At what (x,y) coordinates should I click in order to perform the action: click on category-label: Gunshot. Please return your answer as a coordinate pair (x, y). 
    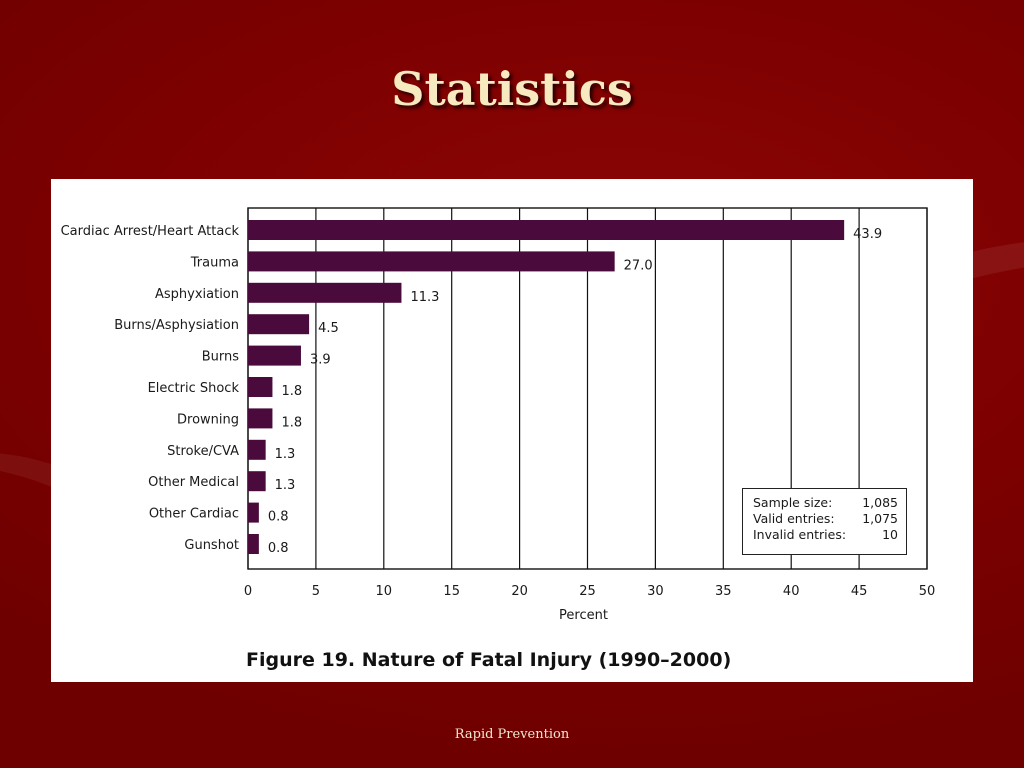
    Looking at the image, I should click on (211, 545).